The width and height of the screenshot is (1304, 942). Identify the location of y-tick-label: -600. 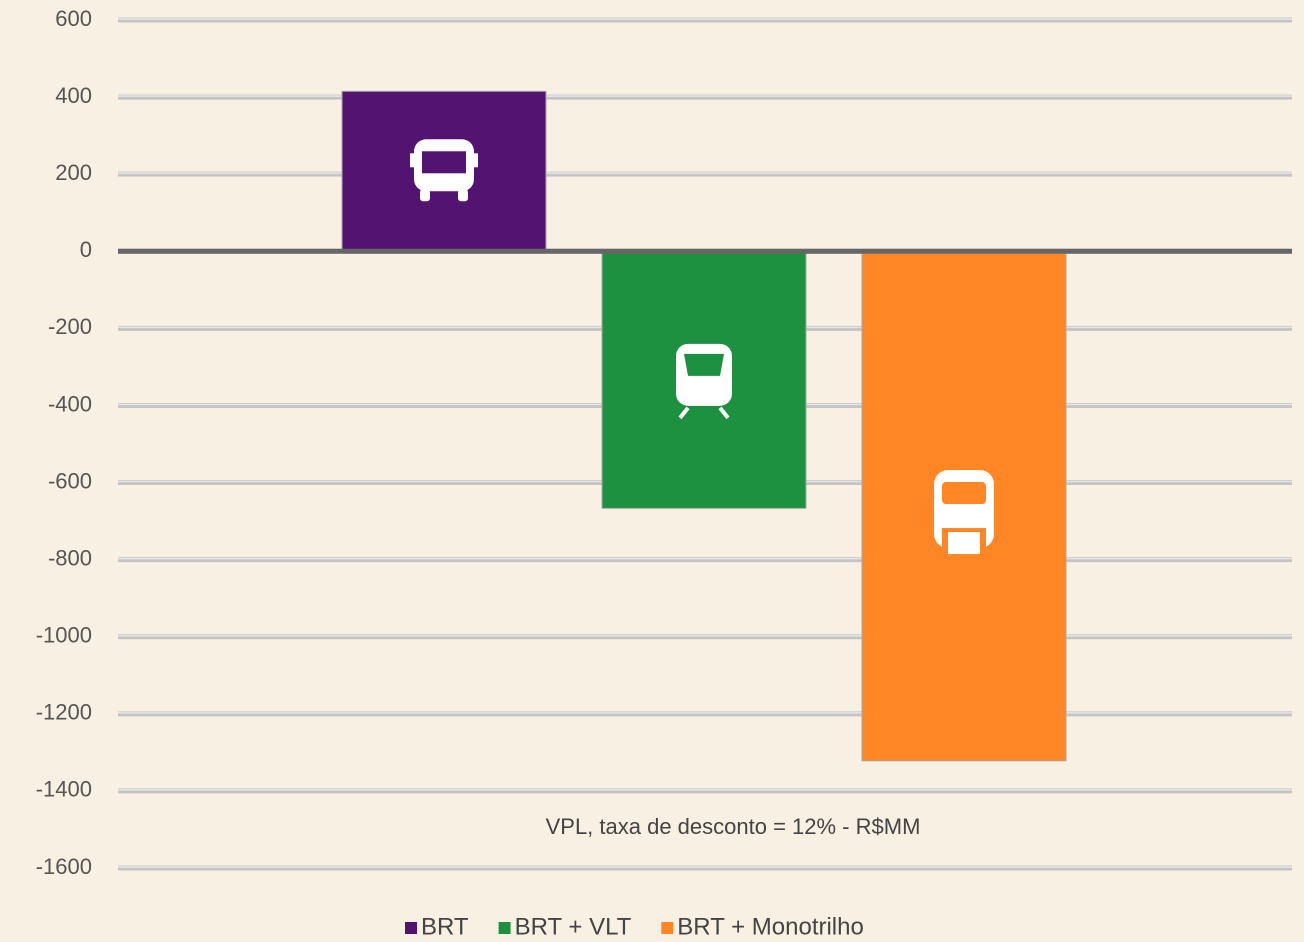
(70, 480).